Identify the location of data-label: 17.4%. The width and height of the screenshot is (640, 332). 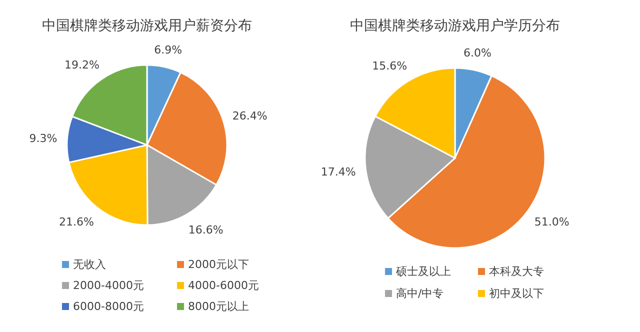
(338, 172).